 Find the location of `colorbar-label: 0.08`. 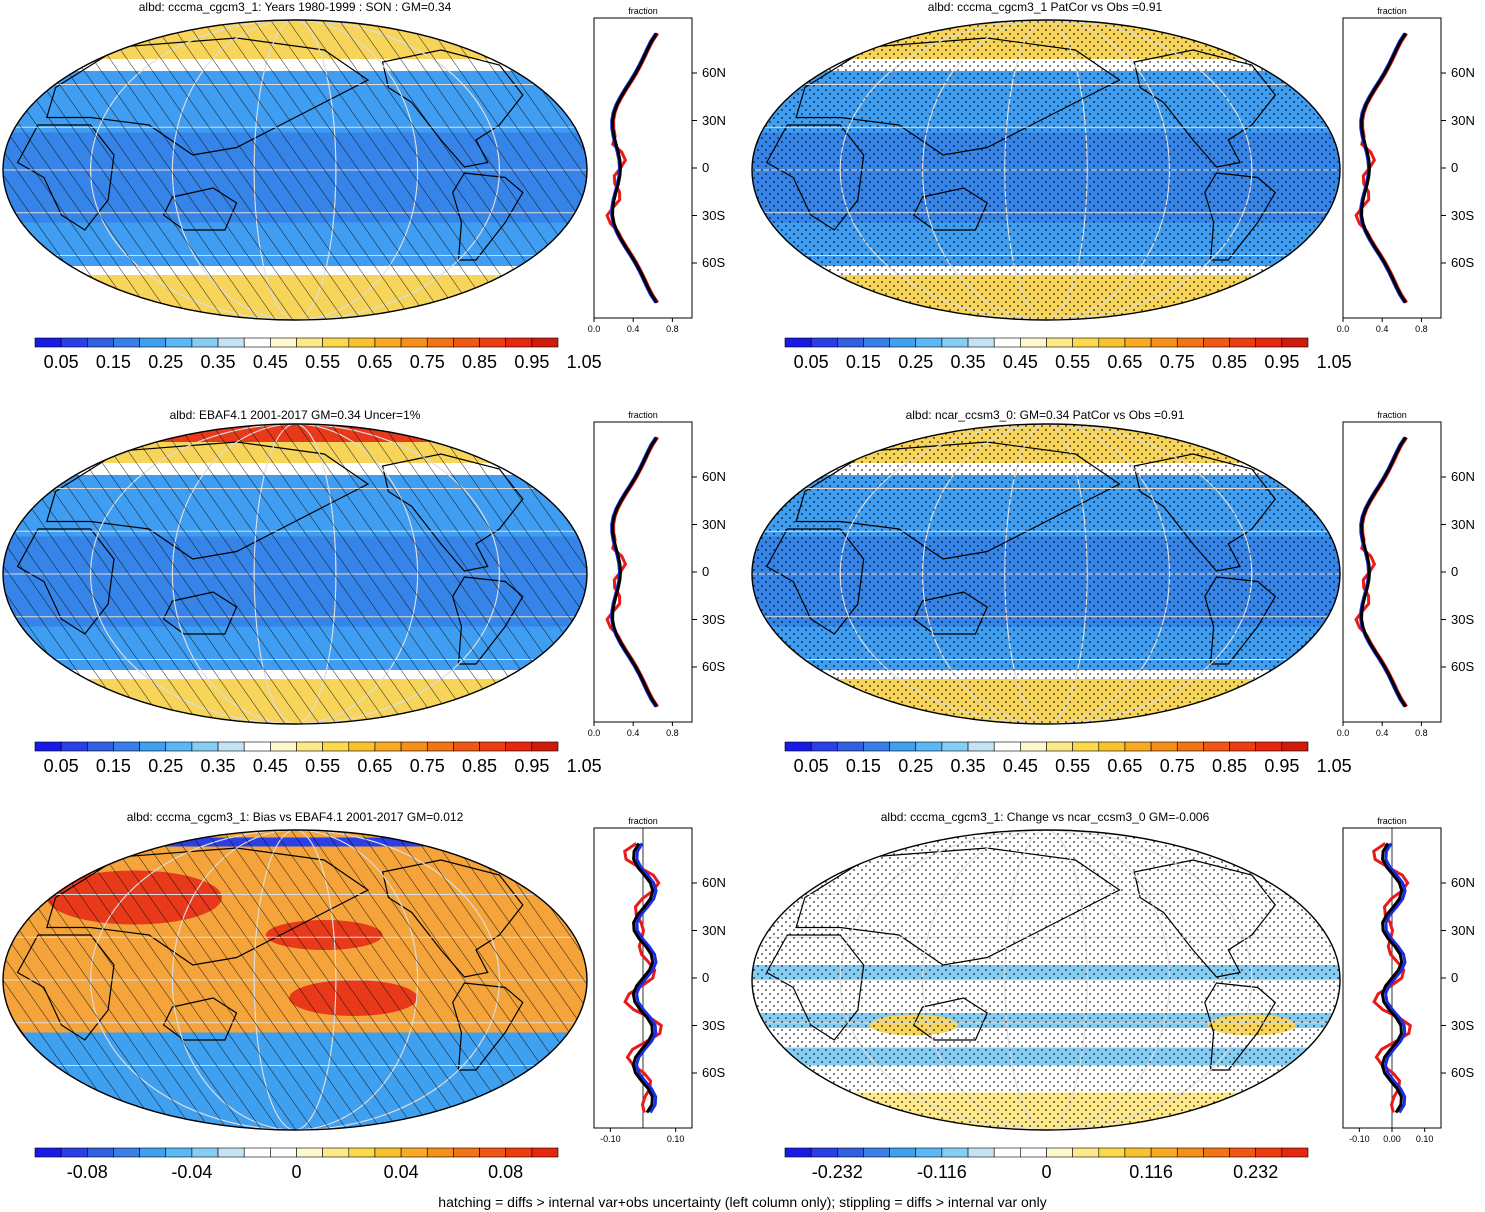

colorbar-label: 0.08 is located at coordinates (506, 1172).